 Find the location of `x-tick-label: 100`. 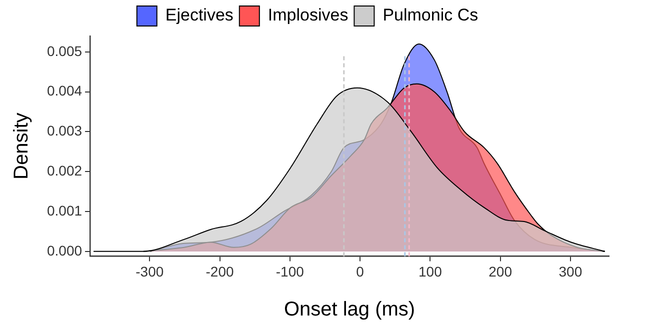

x-tick-label: 100 is located at coordinates (430, 271).